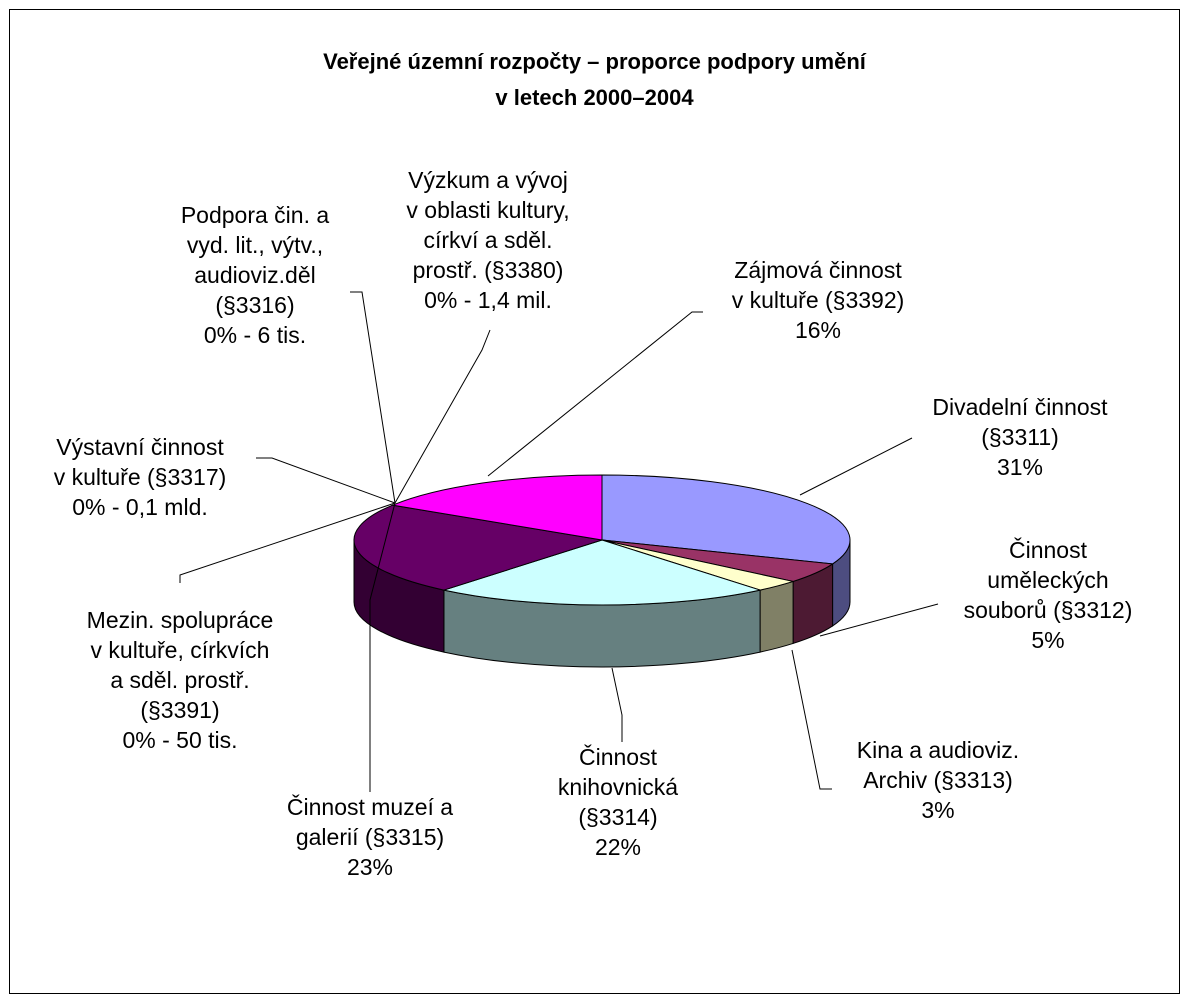 The width and height of the screenshot is (1189, 1003). I want to click on category-label: Zájmová činnost v kultuře (§3392), so click(818, 285).